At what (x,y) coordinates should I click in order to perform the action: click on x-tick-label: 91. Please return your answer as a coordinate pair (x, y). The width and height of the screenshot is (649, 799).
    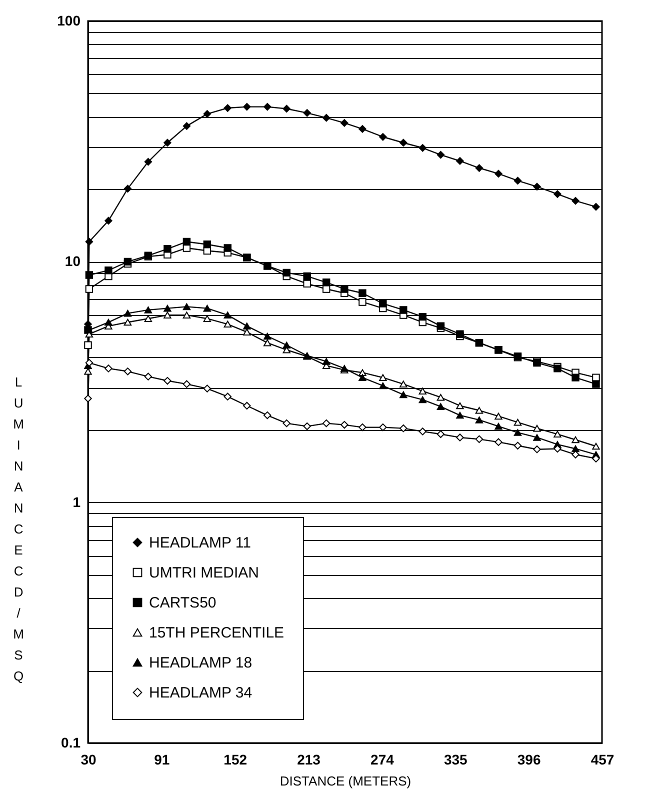
    Looking at the image, I should click on (162, 760).